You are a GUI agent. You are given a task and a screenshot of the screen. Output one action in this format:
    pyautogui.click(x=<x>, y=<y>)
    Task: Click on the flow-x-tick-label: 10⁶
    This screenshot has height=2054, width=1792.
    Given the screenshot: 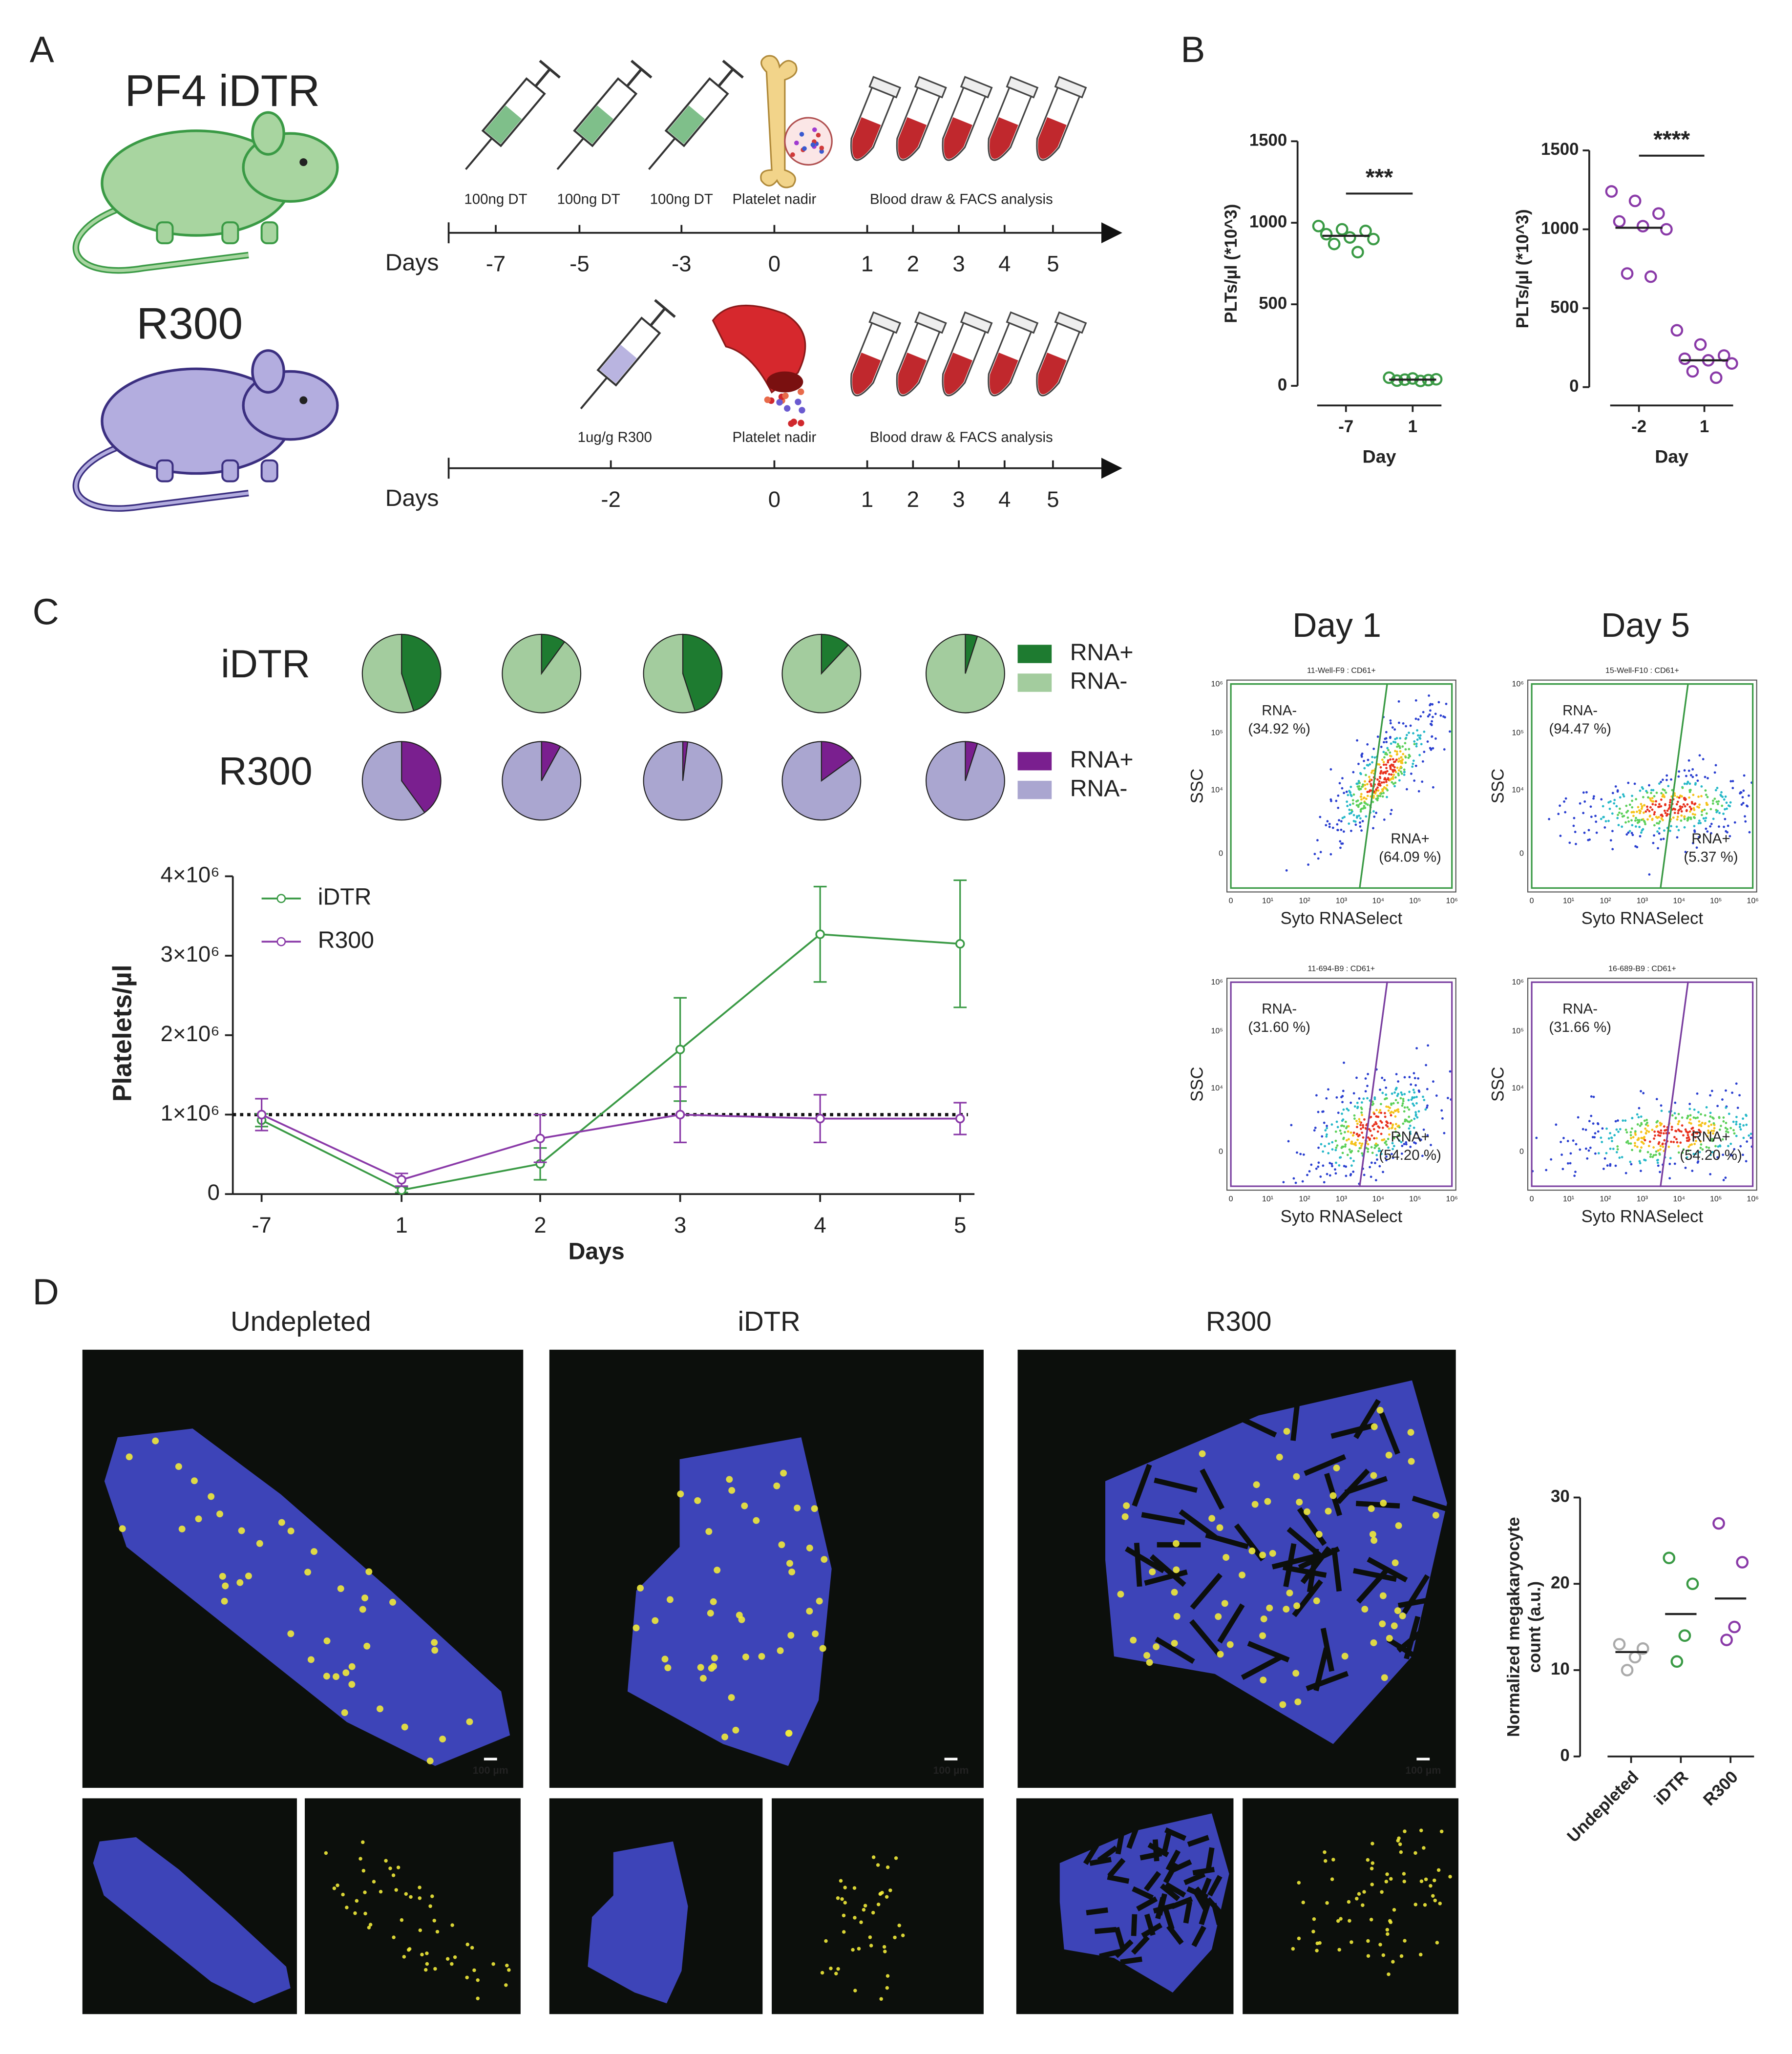 What is the action you would take?
    pyautogui.click(x=1752, y=900)
    